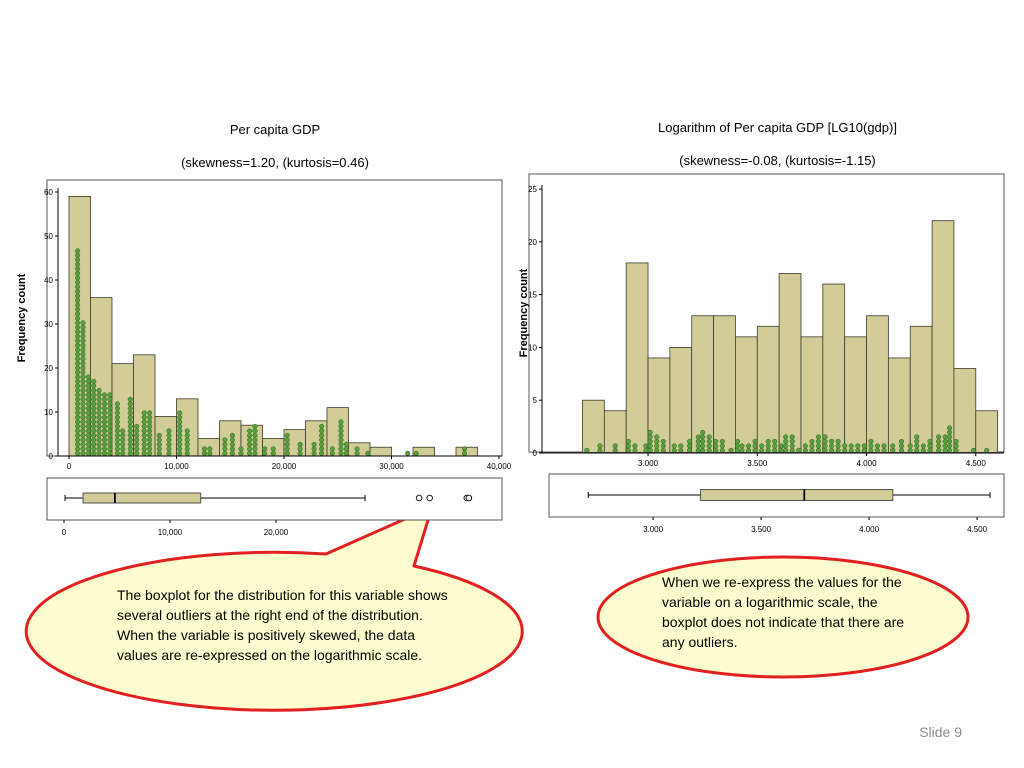 This screenshot has width=1024, height=768. What do you see at coordinates (524, 312) in the screenshot?
I see `right-y-axis-label: Frequency count` at bounding box center [524, 312].